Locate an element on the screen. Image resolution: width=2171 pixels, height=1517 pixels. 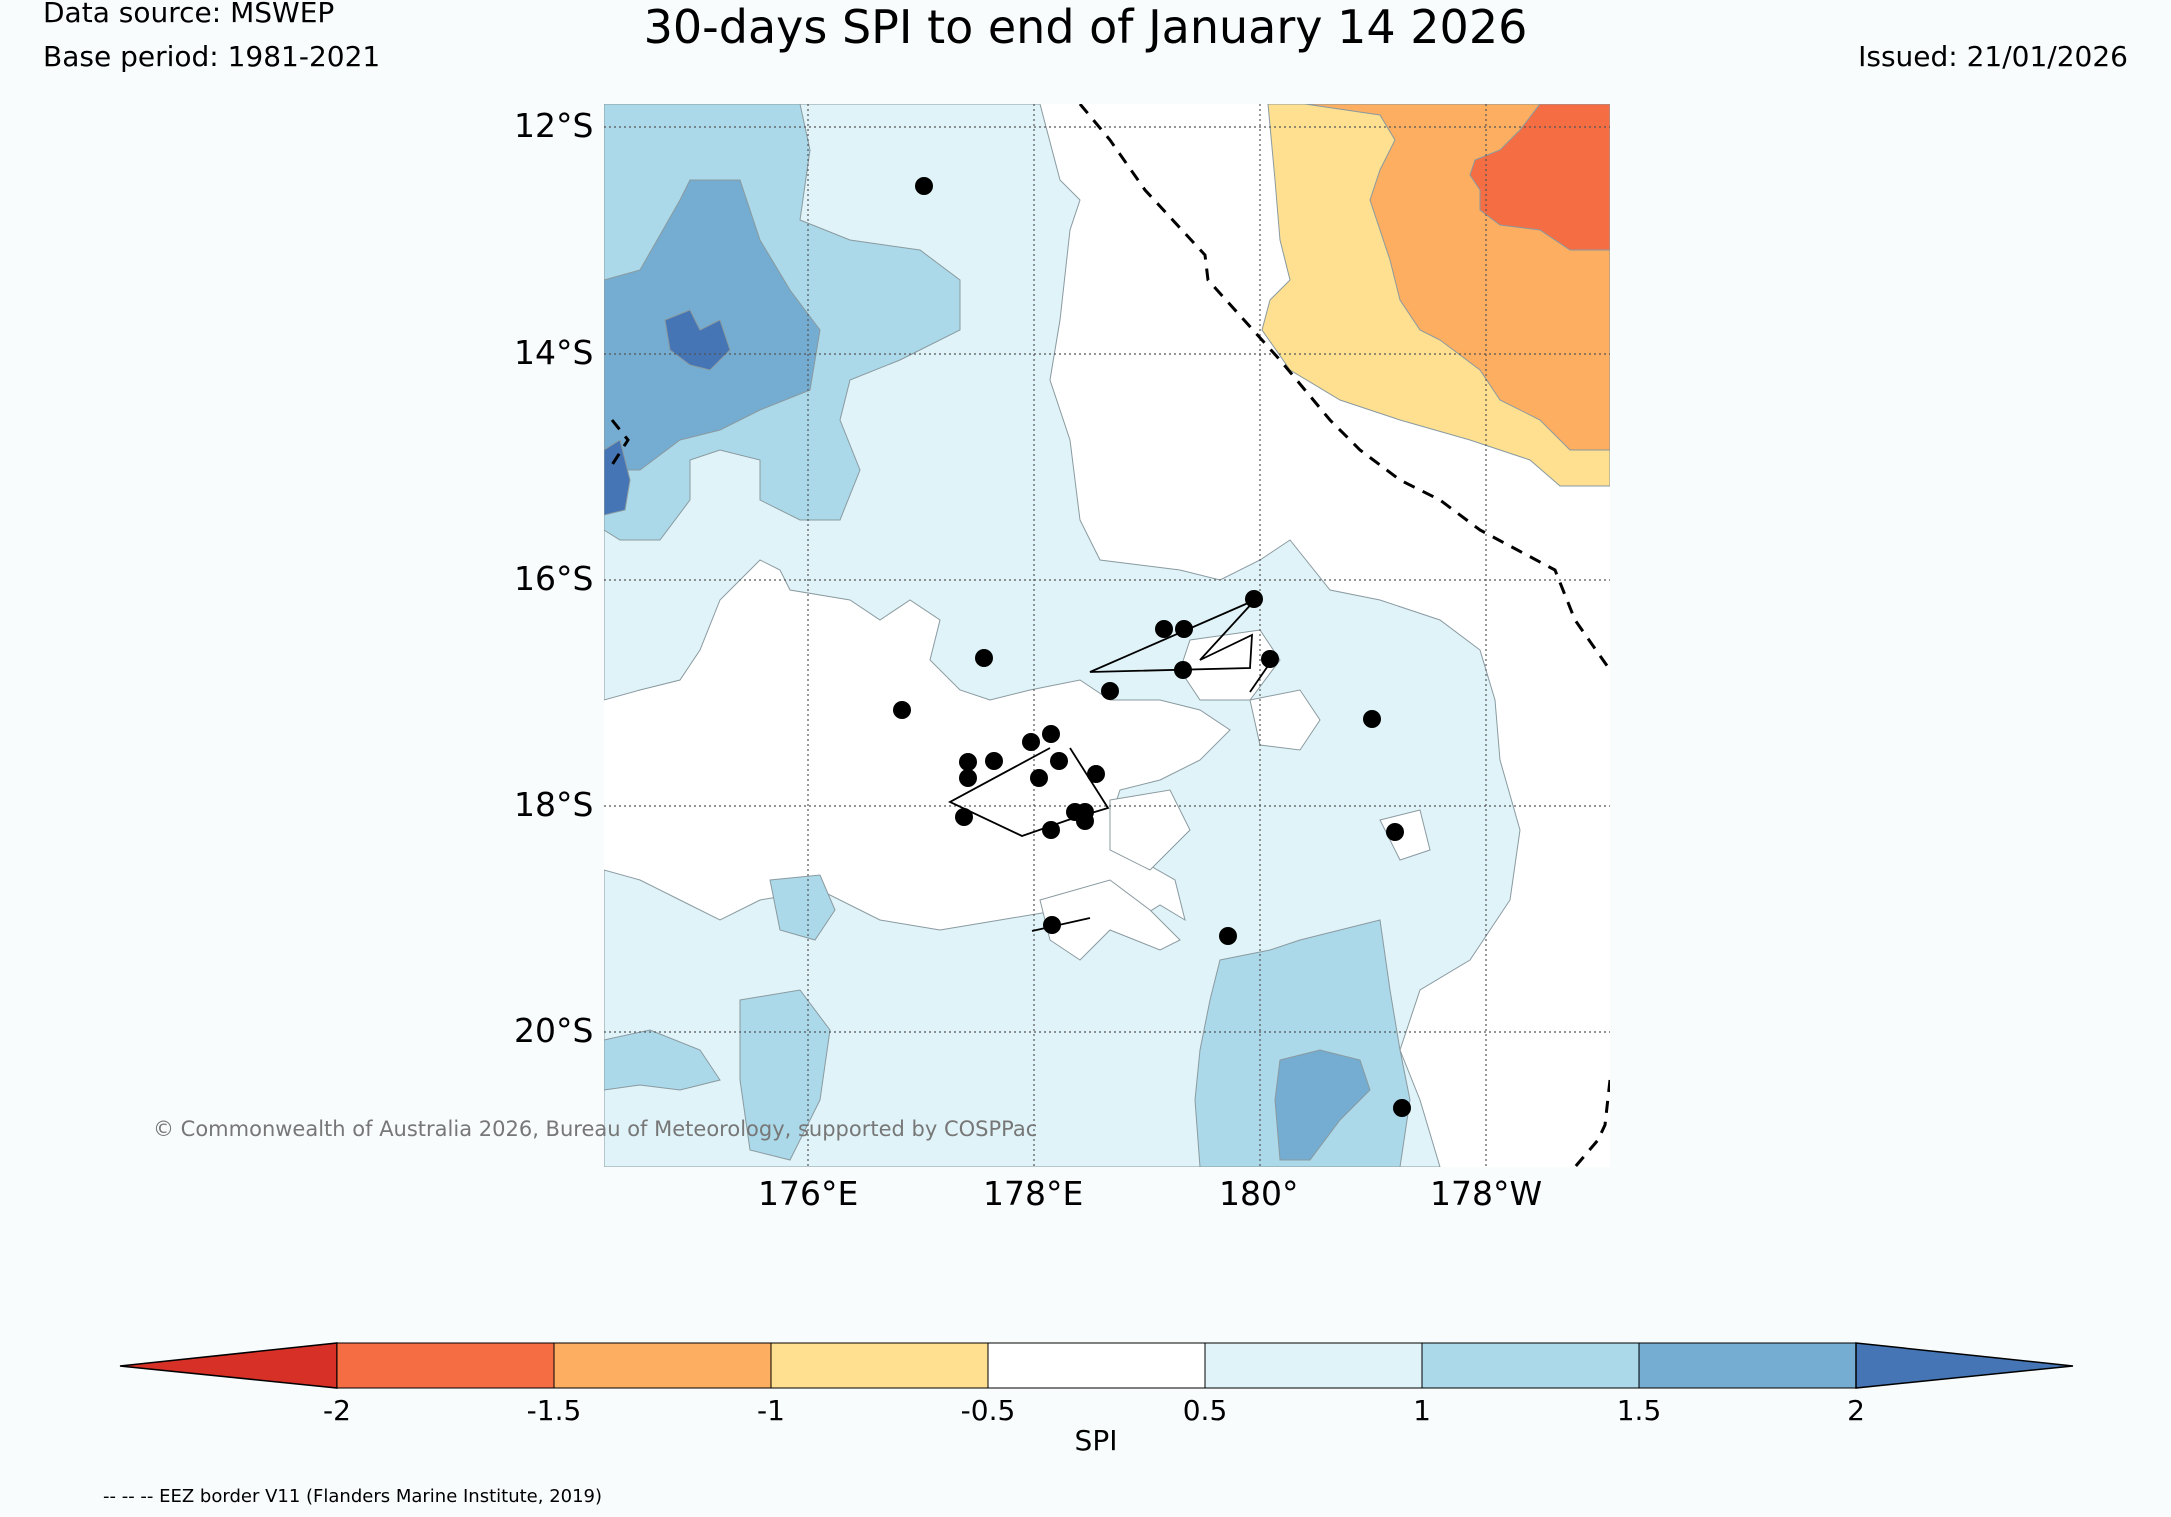
base-period-label: Base period: 1981-2021 is located at coordinates (212, 56).